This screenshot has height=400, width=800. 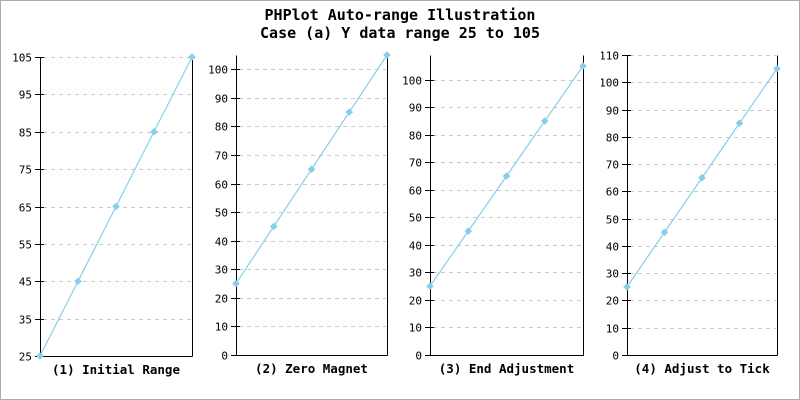 I want to click on y-ticks: 25 35 45 55 65 75 85 95 105, so click(x=28, y=208).